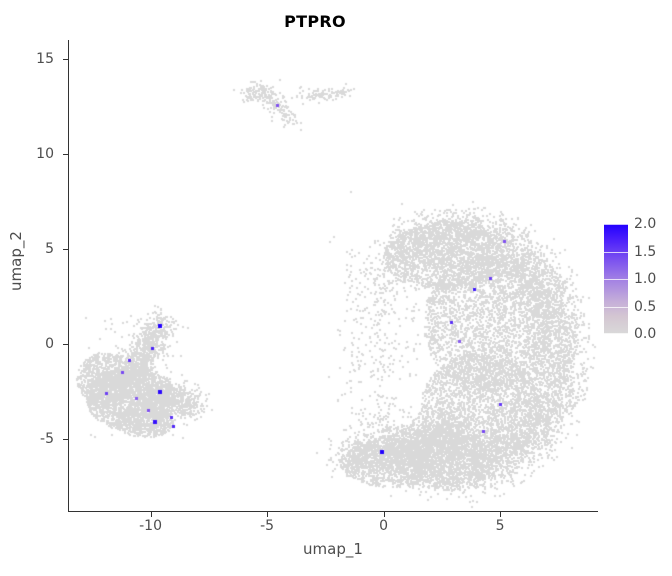 This screenshot has width=672, height=576. What do you see at coordinates (500, 526) in the screenshot?
I see `x-tick-label: 5` at bounding box center [500, 526].